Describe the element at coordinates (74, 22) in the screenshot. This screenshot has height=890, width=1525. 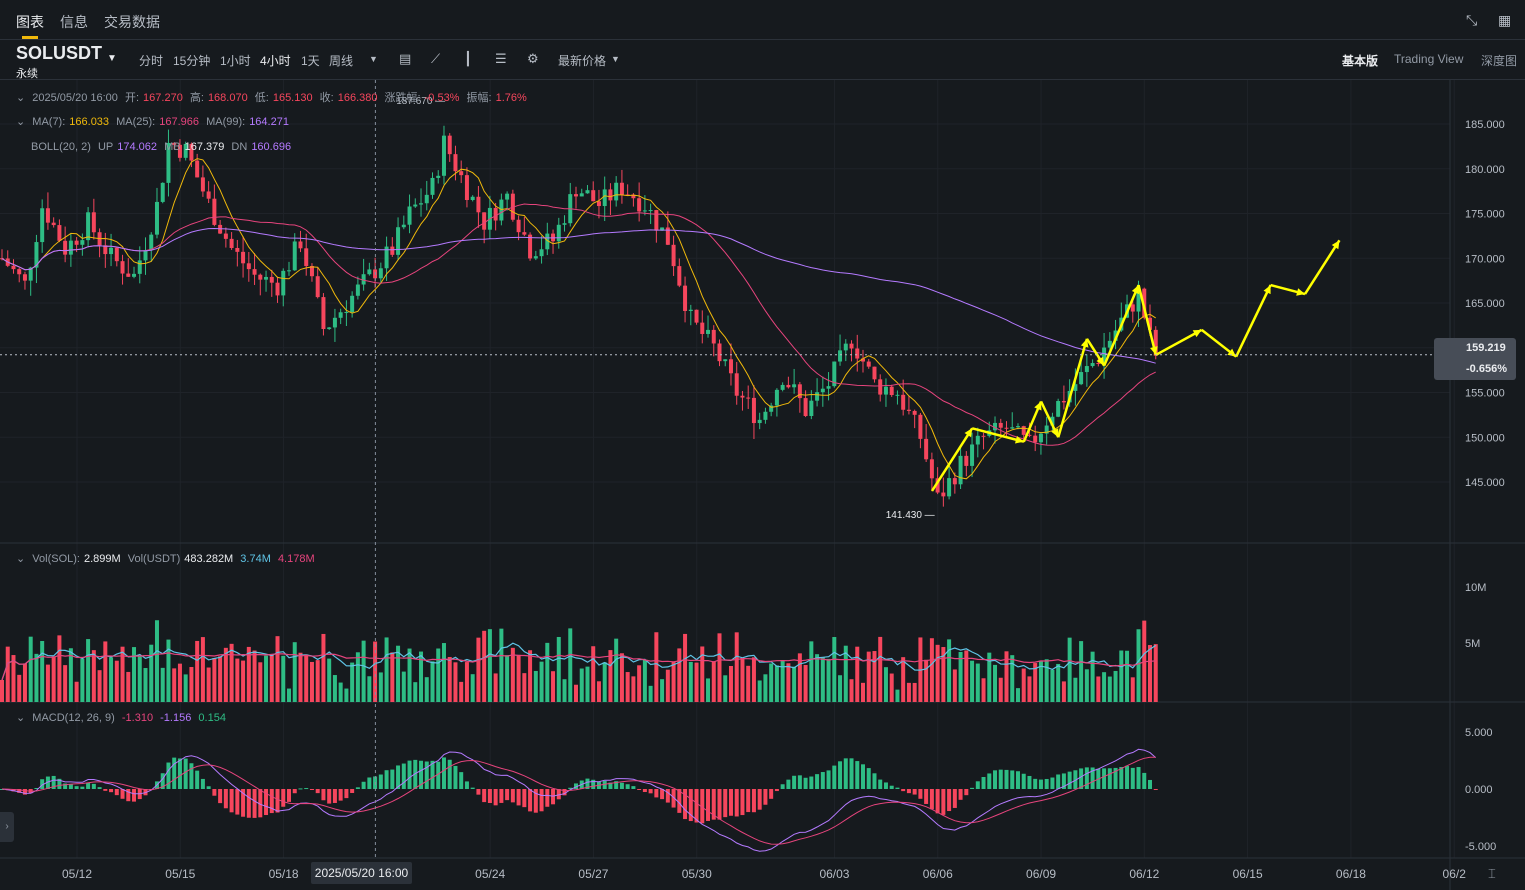
I see `tab-info: 信息` at that location.